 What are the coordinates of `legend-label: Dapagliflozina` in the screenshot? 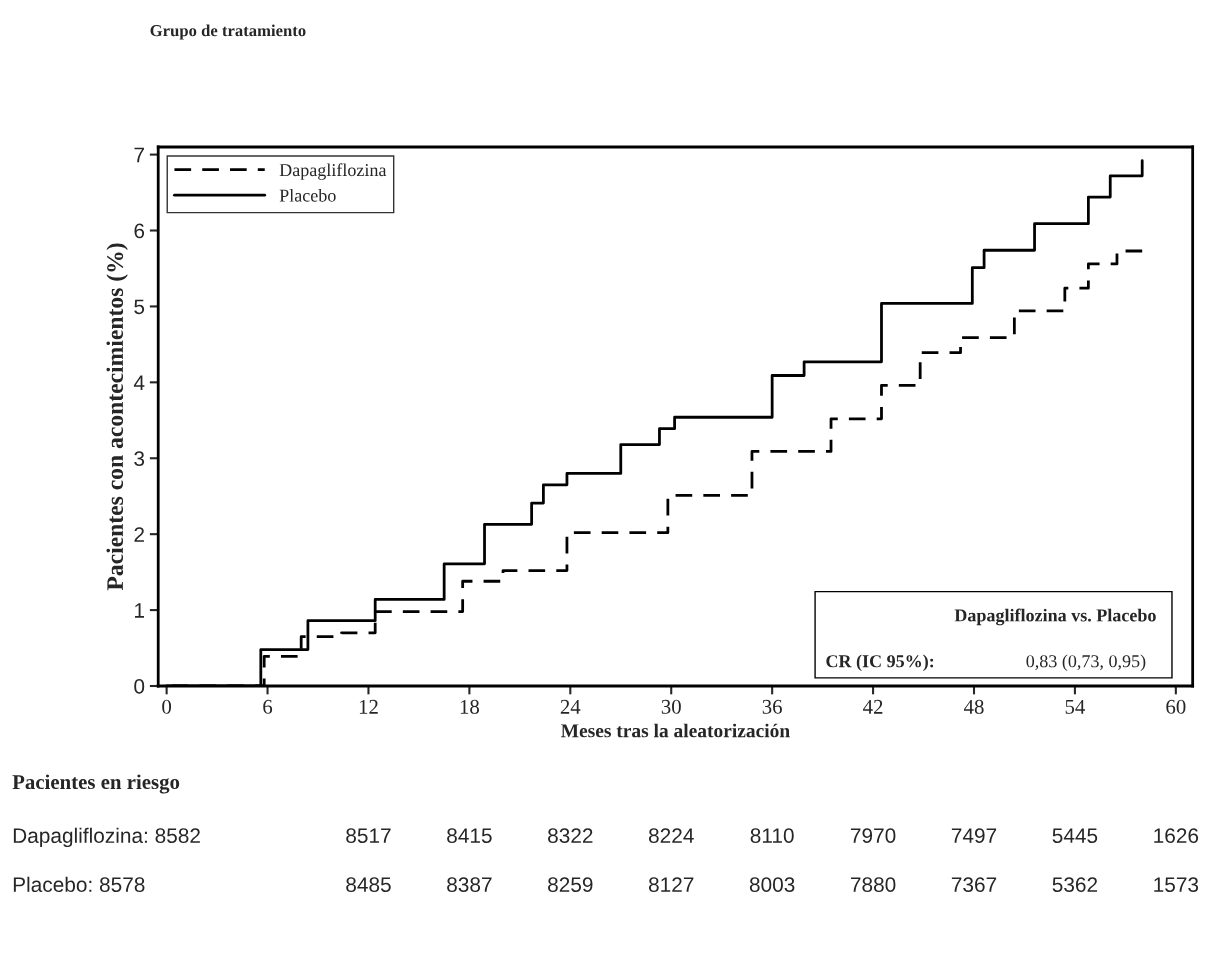 It's located at (333, 171).